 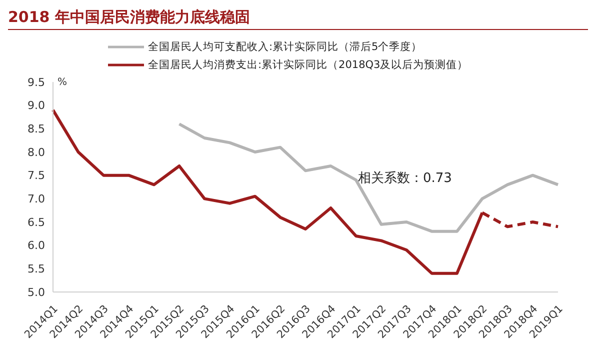 I want to click on y-tick-label: 5.0, so click(x=36, y=292).